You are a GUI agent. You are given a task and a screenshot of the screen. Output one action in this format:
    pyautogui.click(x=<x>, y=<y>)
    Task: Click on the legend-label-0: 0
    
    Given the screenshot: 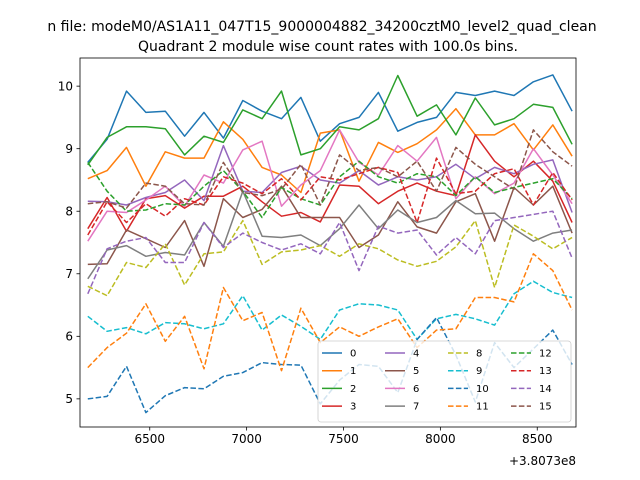 What is the action you would take?
    pyautogui.click(x=353, y=354)
    